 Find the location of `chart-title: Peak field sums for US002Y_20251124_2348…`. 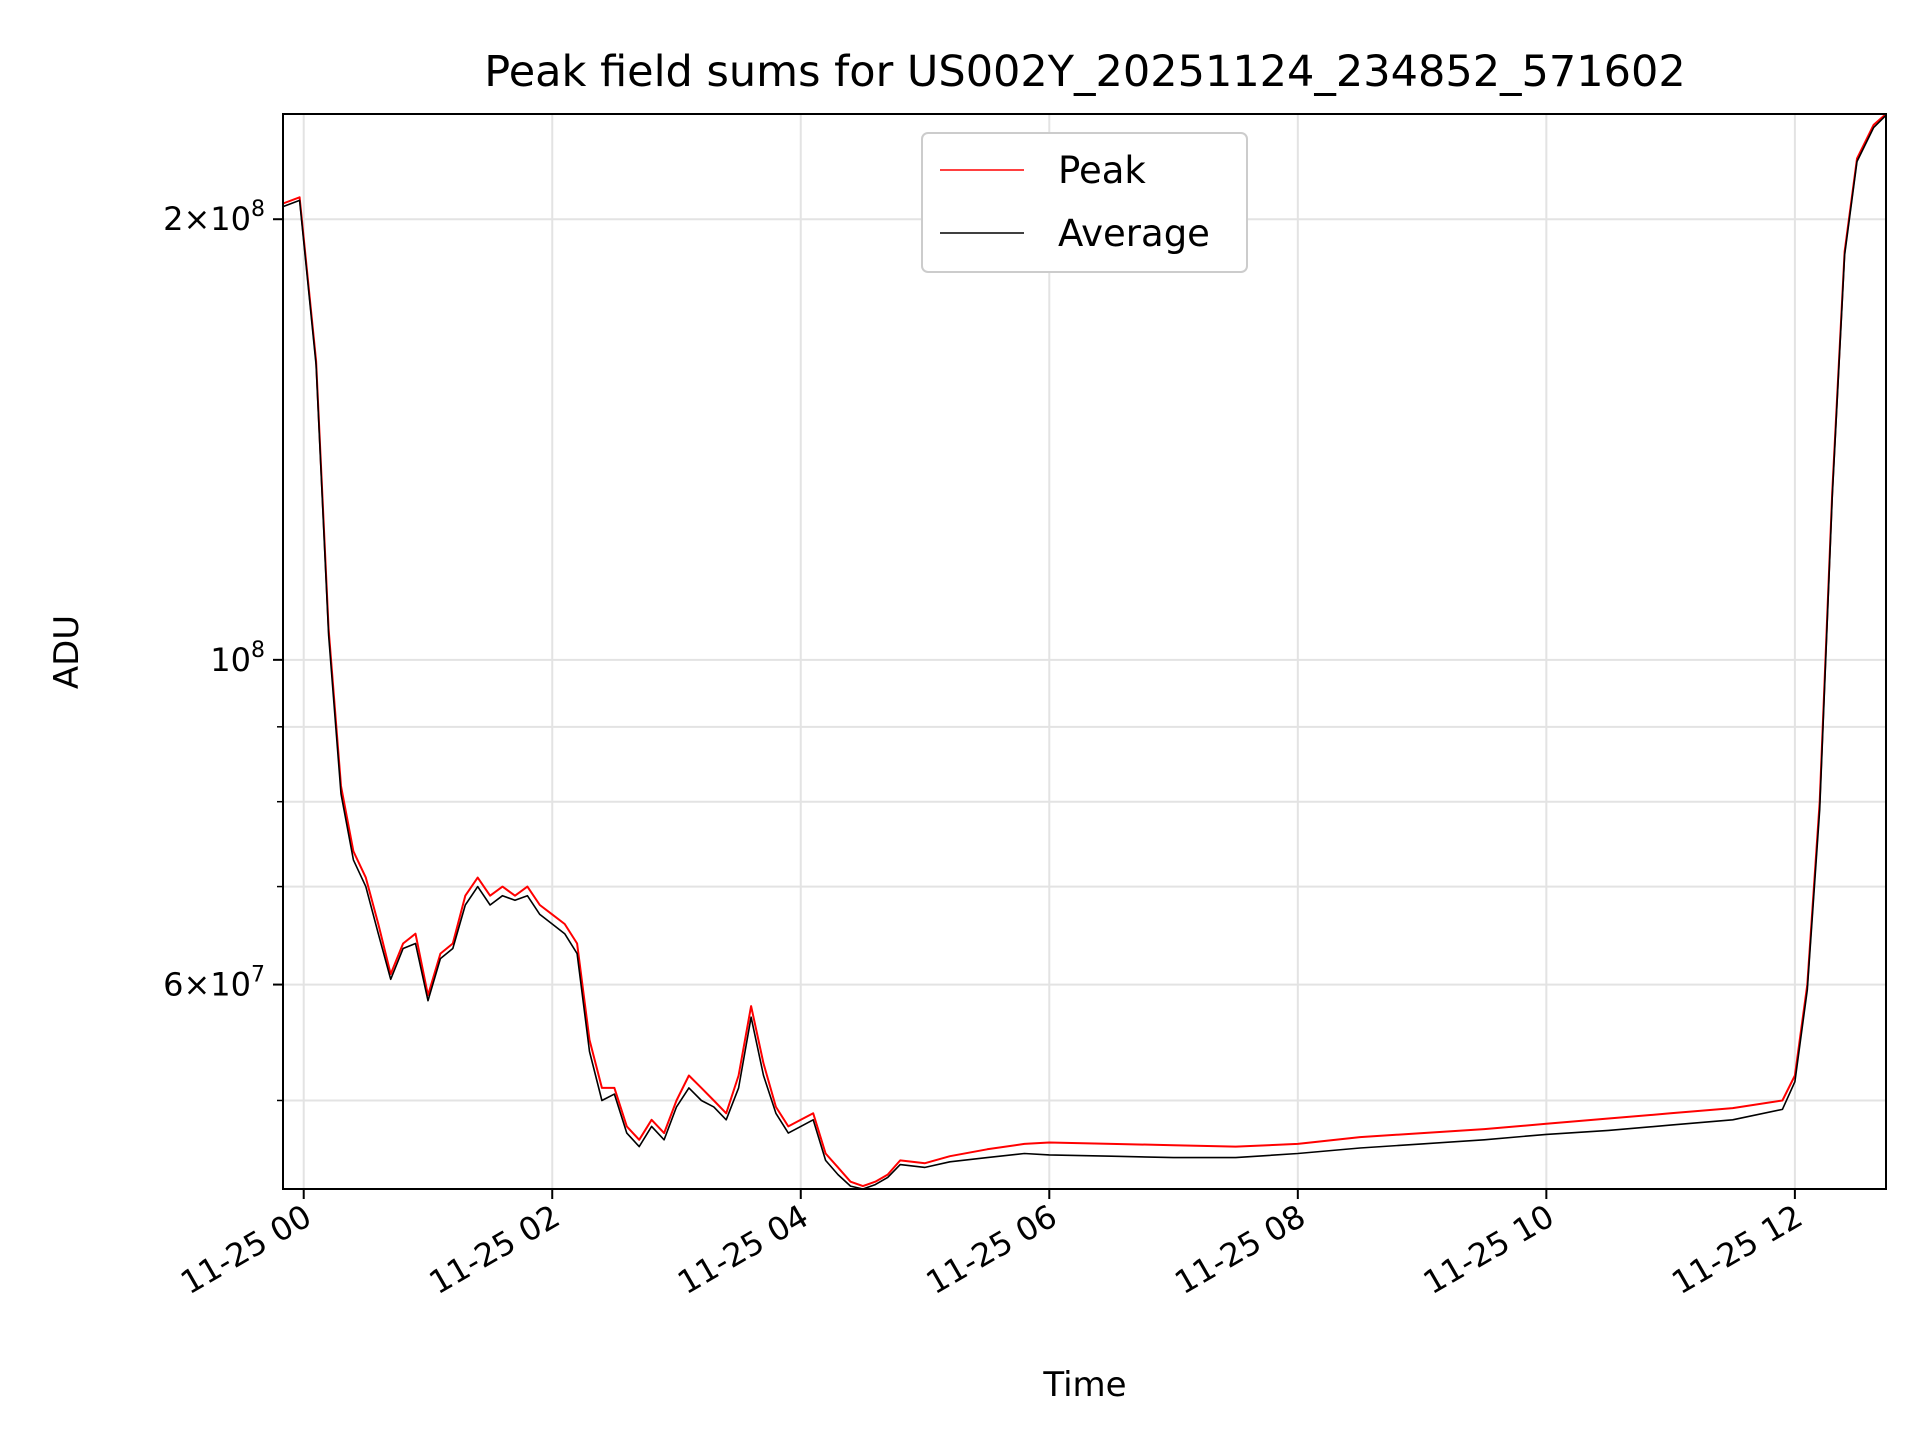

chart-title: Peak field sums for US002Y_20251124_2348… is located at coordinates (1084, 72).